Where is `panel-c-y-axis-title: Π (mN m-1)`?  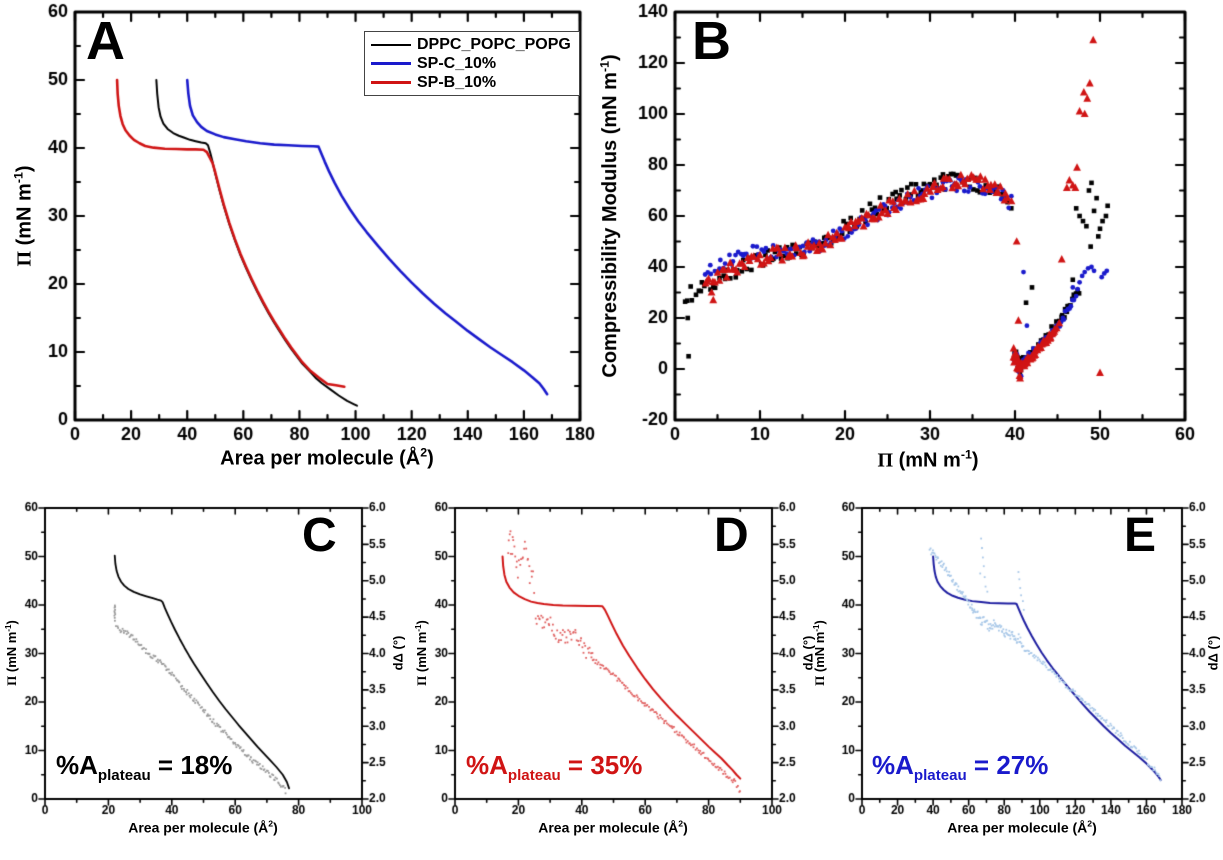
panel-c-y-axis-title: Π (mN m-1) is located at coordinates (11, 653).